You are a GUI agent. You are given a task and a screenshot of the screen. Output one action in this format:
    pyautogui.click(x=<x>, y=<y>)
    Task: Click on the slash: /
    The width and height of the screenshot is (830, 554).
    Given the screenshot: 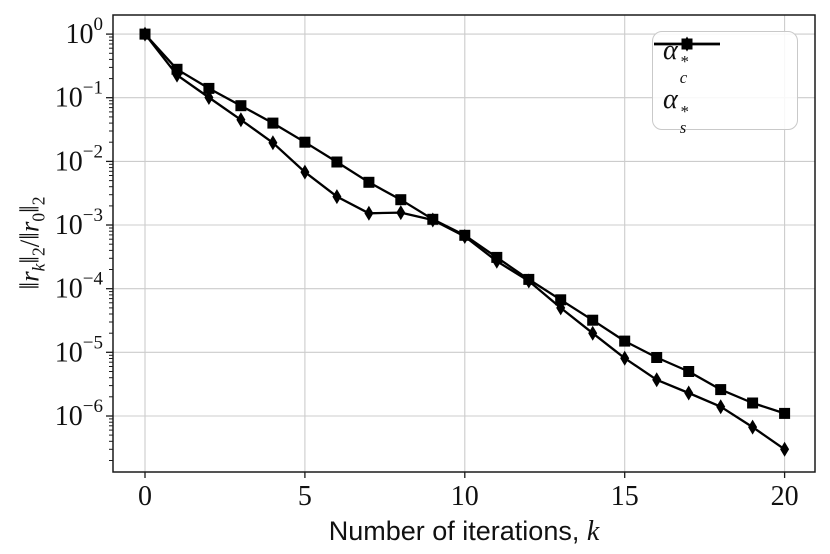 What is the action you would take?
    pyautogui.click(x=29, y=243)
    